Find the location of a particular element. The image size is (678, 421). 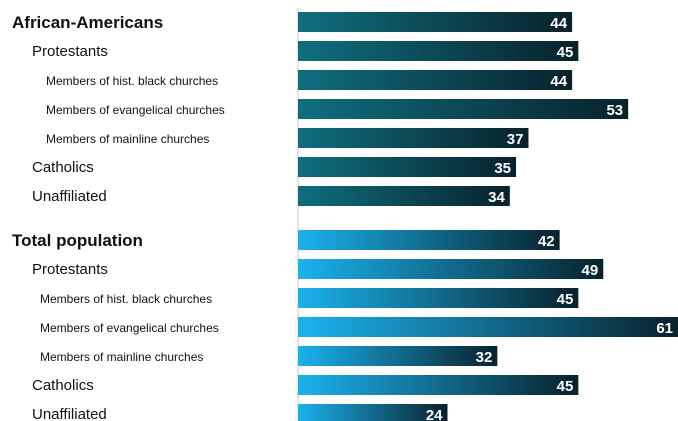

value-label: 35 is located at coordinates (502, 168).